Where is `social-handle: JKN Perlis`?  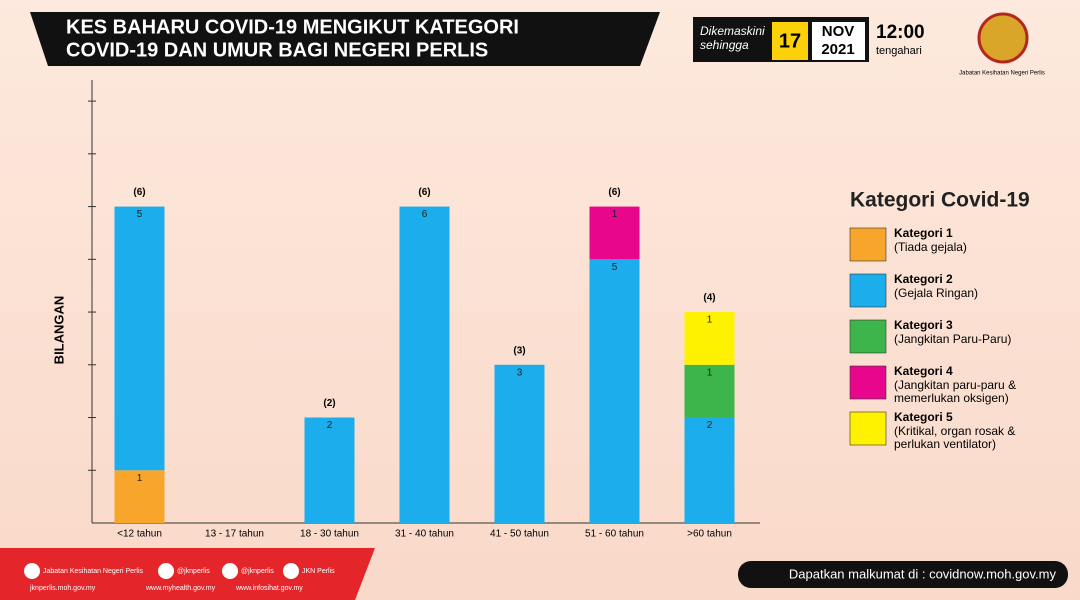
social-handle: JKN Perlis is located at coordinates (318, 571).